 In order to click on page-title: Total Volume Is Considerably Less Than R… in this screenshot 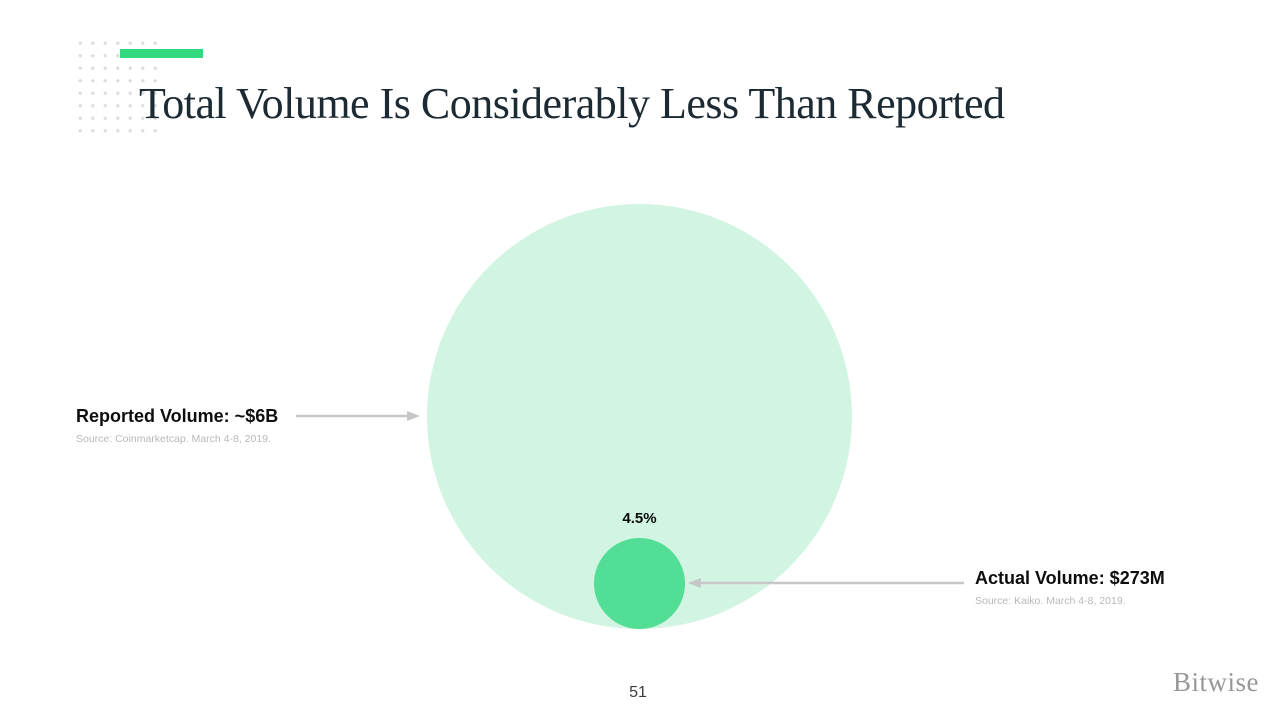, I will do `click(572, 103)`.